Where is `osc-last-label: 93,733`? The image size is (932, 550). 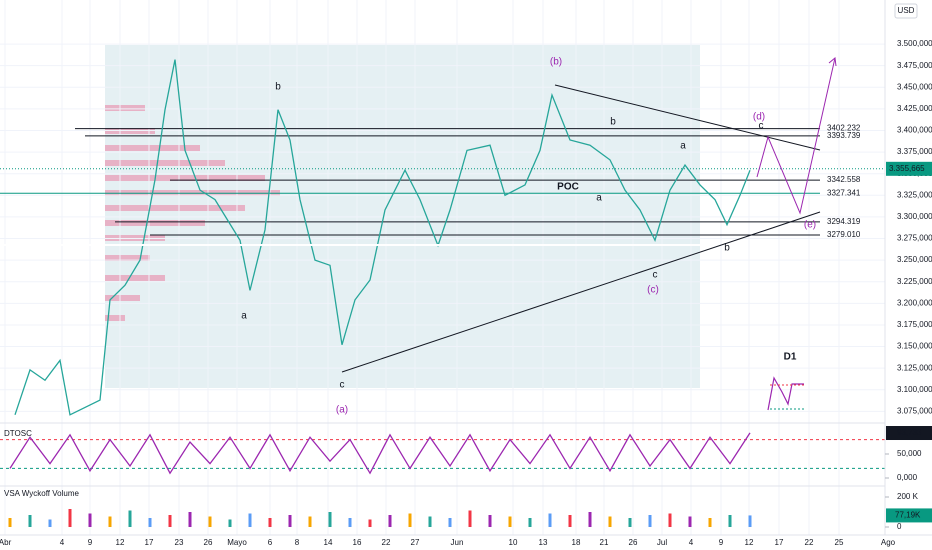 osc-last-label: 93,733 is located at coordinates (909, 432).